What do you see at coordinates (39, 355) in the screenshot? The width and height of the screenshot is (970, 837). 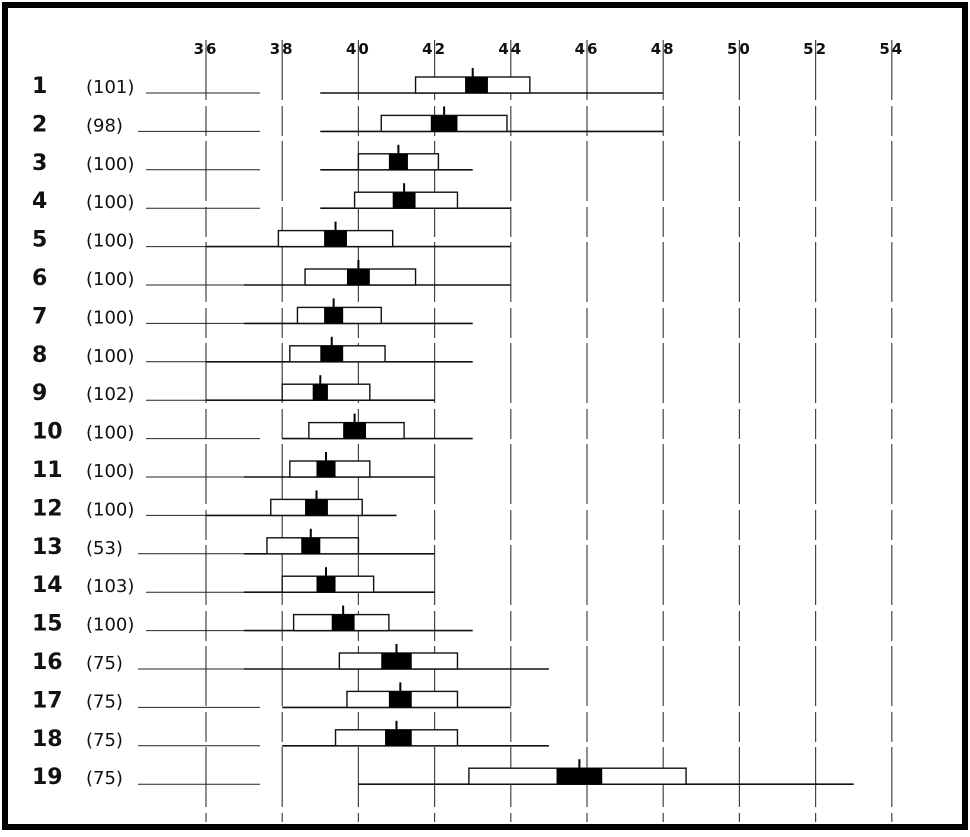 I see `row-number: 8` at bounding box center [39, 355].